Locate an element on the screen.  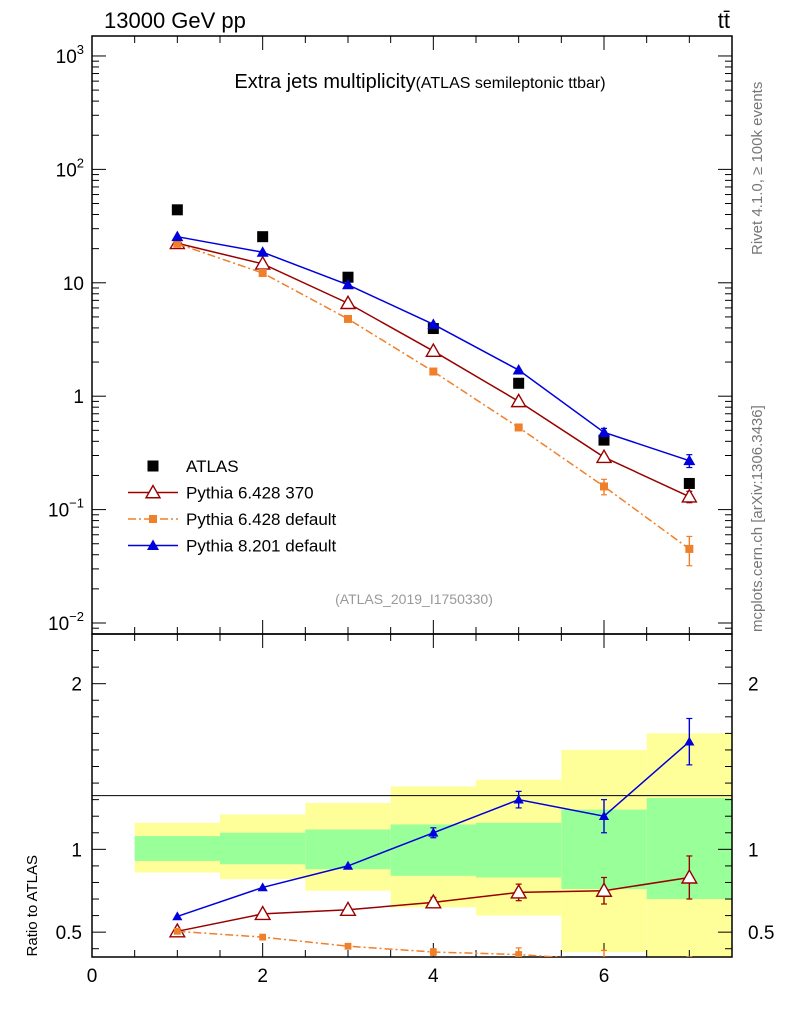
ratio-y-tick-label: 1 is located at coordinates (76, 850).